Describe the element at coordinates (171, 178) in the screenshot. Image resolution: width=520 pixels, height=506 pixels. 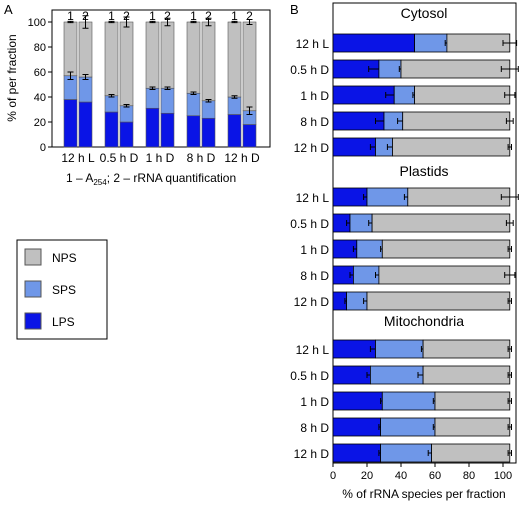
I see `footnote-suffix: ; 2 – rRNA quantification` at that location.